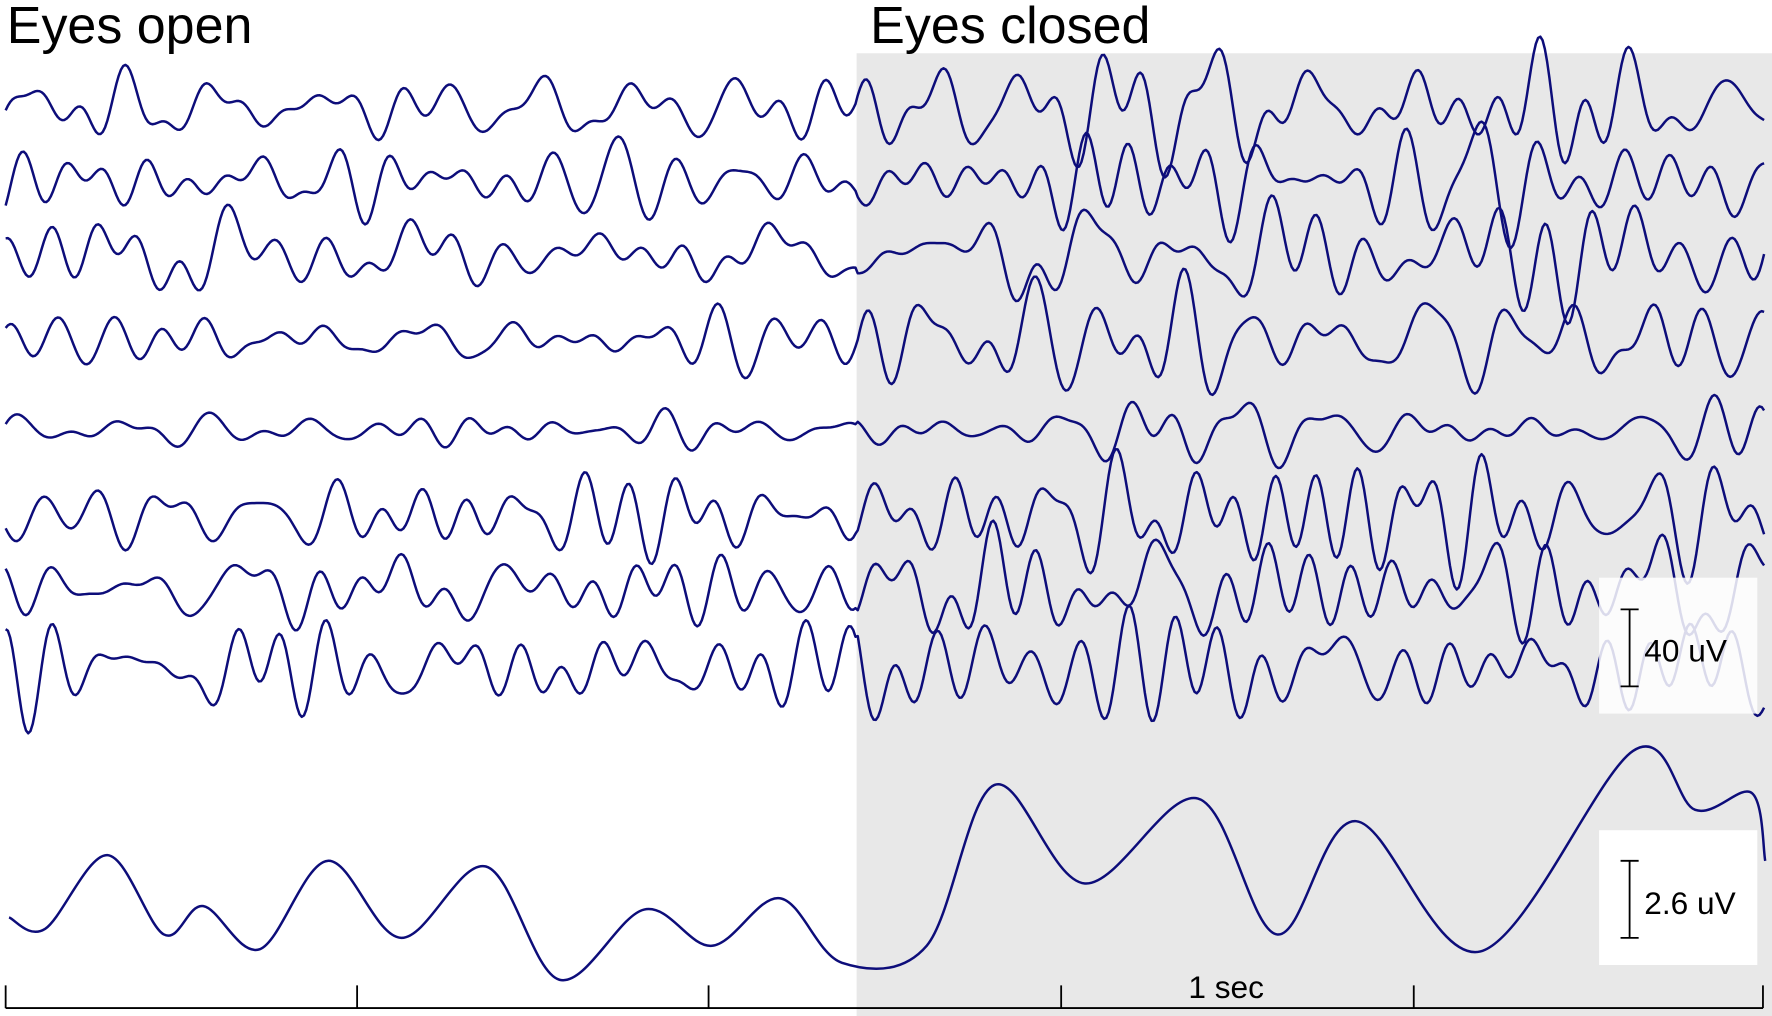 The image size is (1772, 1016). What do you see at coordinates (1010, 27) in the screenshot?
I see `eyes-closed-title: Eyes closed` at bounding box center [1010, 27].